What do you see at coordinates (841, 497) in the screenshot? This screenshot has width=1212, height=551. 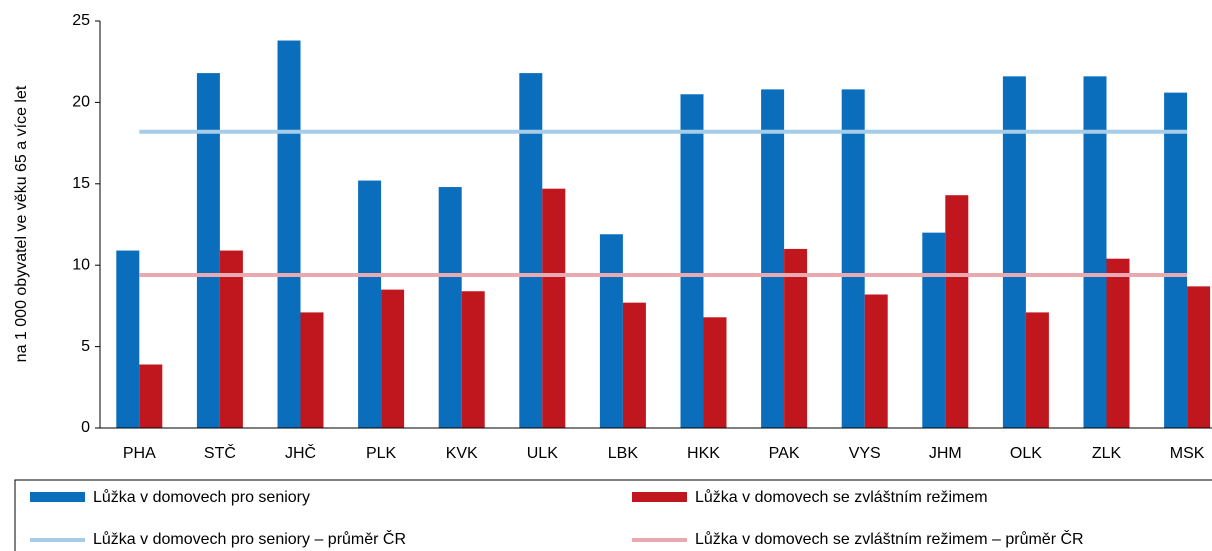 I see `legend-label: Lůžka v domovech se zvláštním režimem` at bounding box center [841, 497].